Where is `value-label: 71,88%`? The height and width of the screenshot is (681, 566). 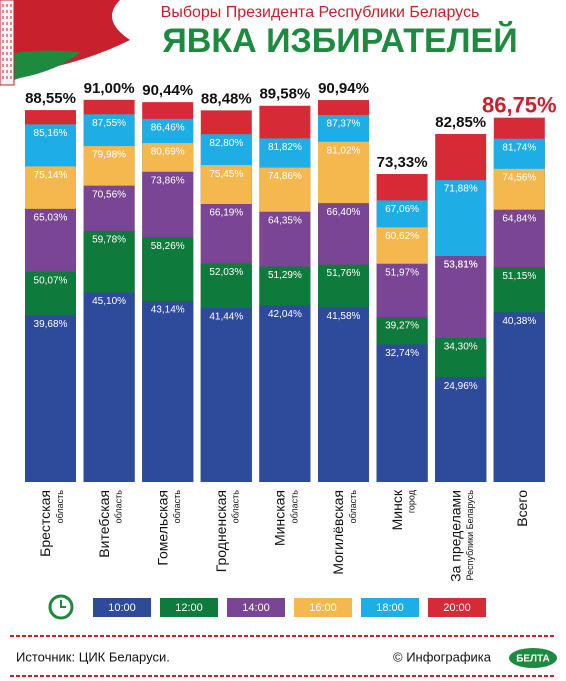 value-label: 71,88% is located at coordinates (461, 189).